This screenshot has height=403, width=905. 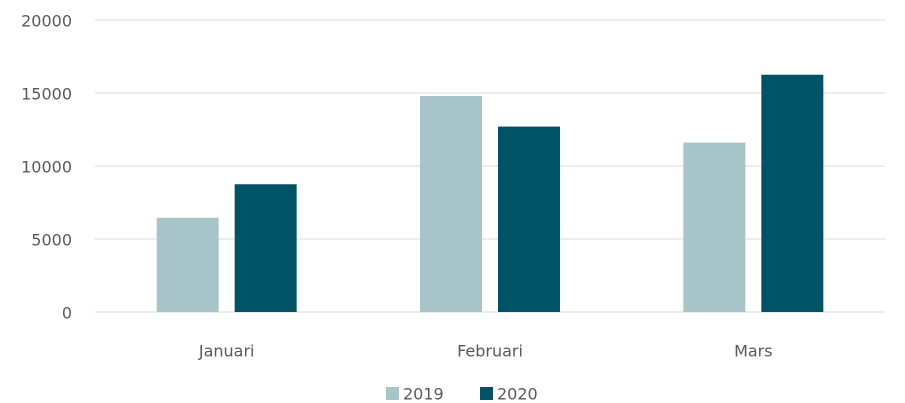 I want to click on y-tick-label: 0, so click(x=67, y=313).